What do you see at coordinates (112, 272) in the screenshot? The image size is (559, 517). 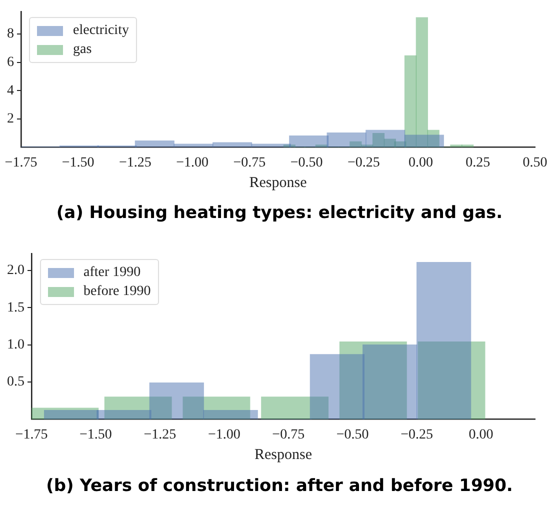 I see `legend-label: after 1990` at bounding box center [112, 272].